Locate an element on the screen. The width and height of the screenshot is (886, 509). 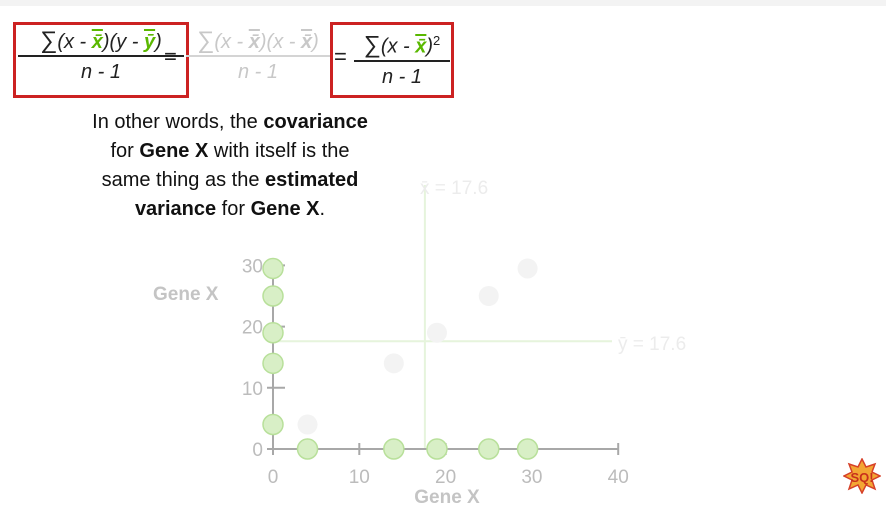
covariance-numerator: ∑(x - x̄)(y - ȳ) is located at coordinates (101, 40).